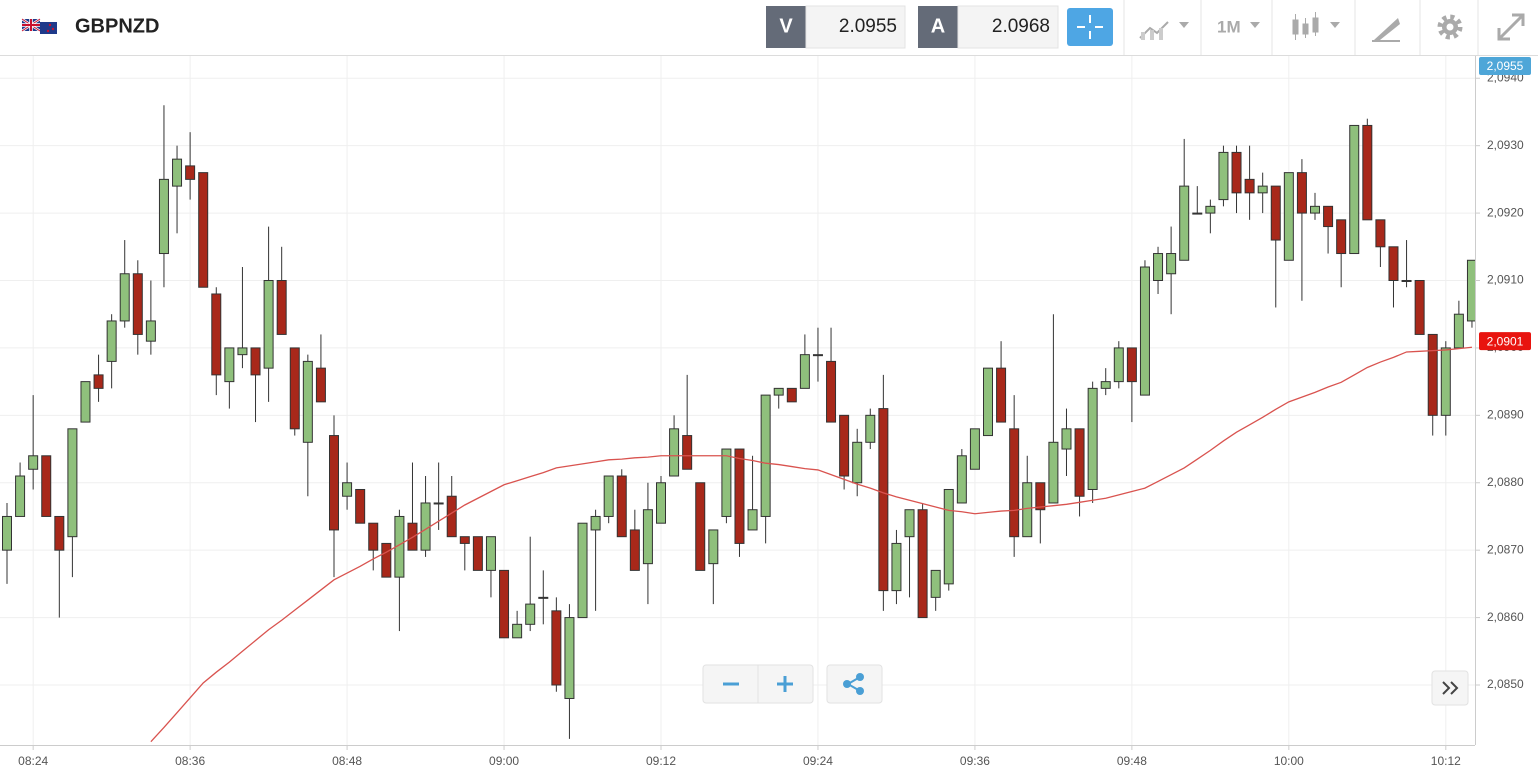  I want to click on crosshair-button, so click(1090, 27).